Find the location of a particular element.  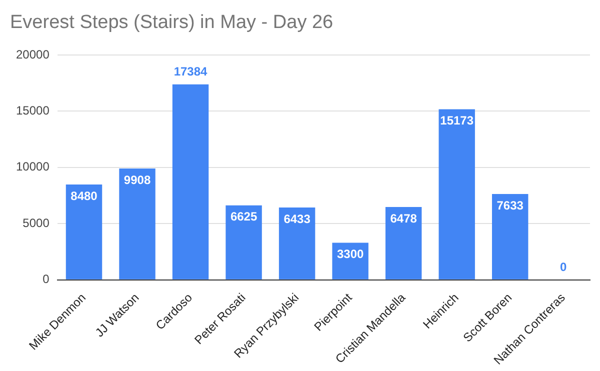

y-tick-label: 0 is located at coordinates (46, 279).